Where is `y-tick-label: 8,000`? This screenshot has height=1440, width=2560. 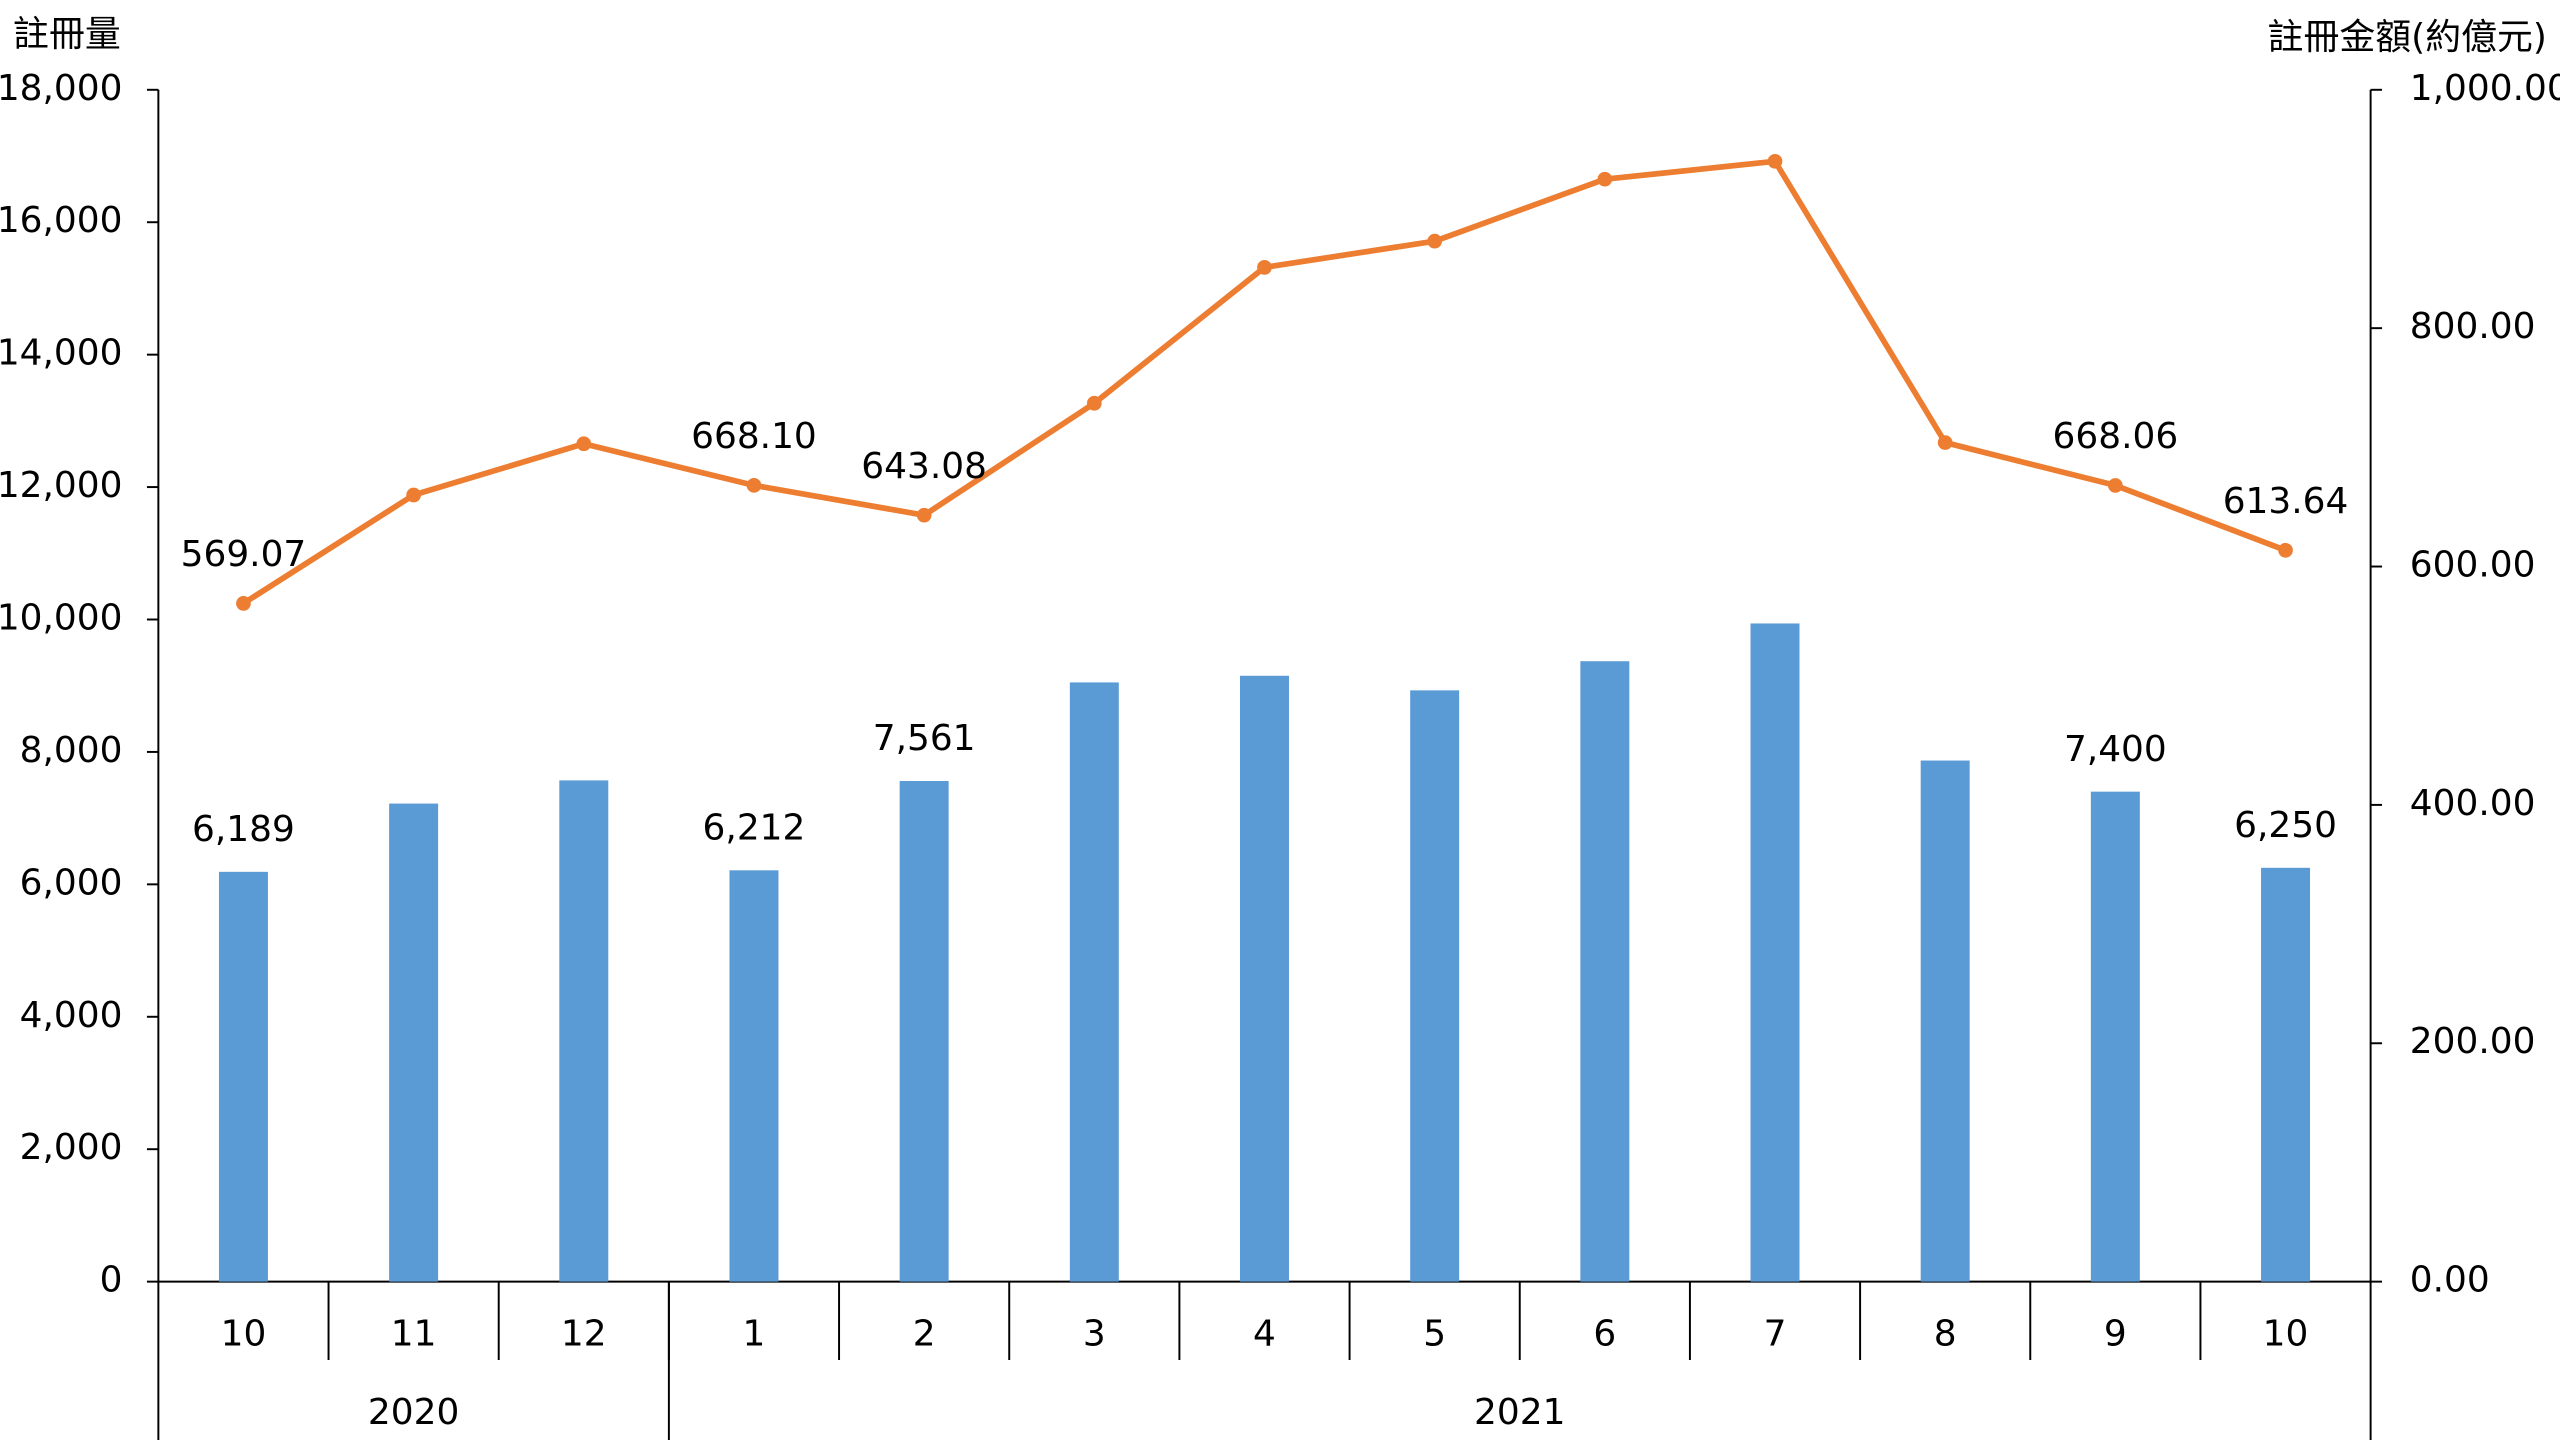 y-tick-label: 8,000 is located at coordinates (71, 750).